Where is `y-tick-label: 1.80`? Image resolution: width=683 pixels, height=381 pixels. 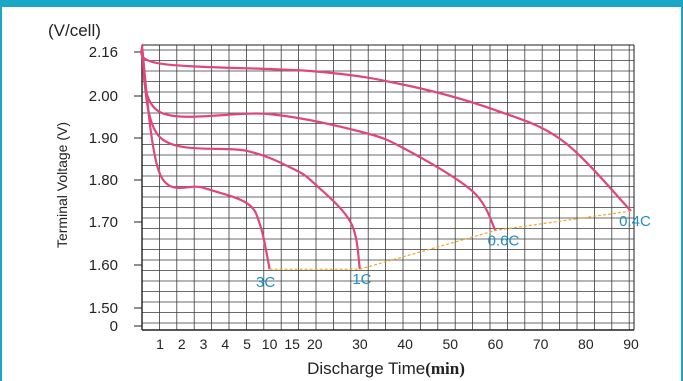
y-tick-label: 1.80 is located at coordinates (103, 180).